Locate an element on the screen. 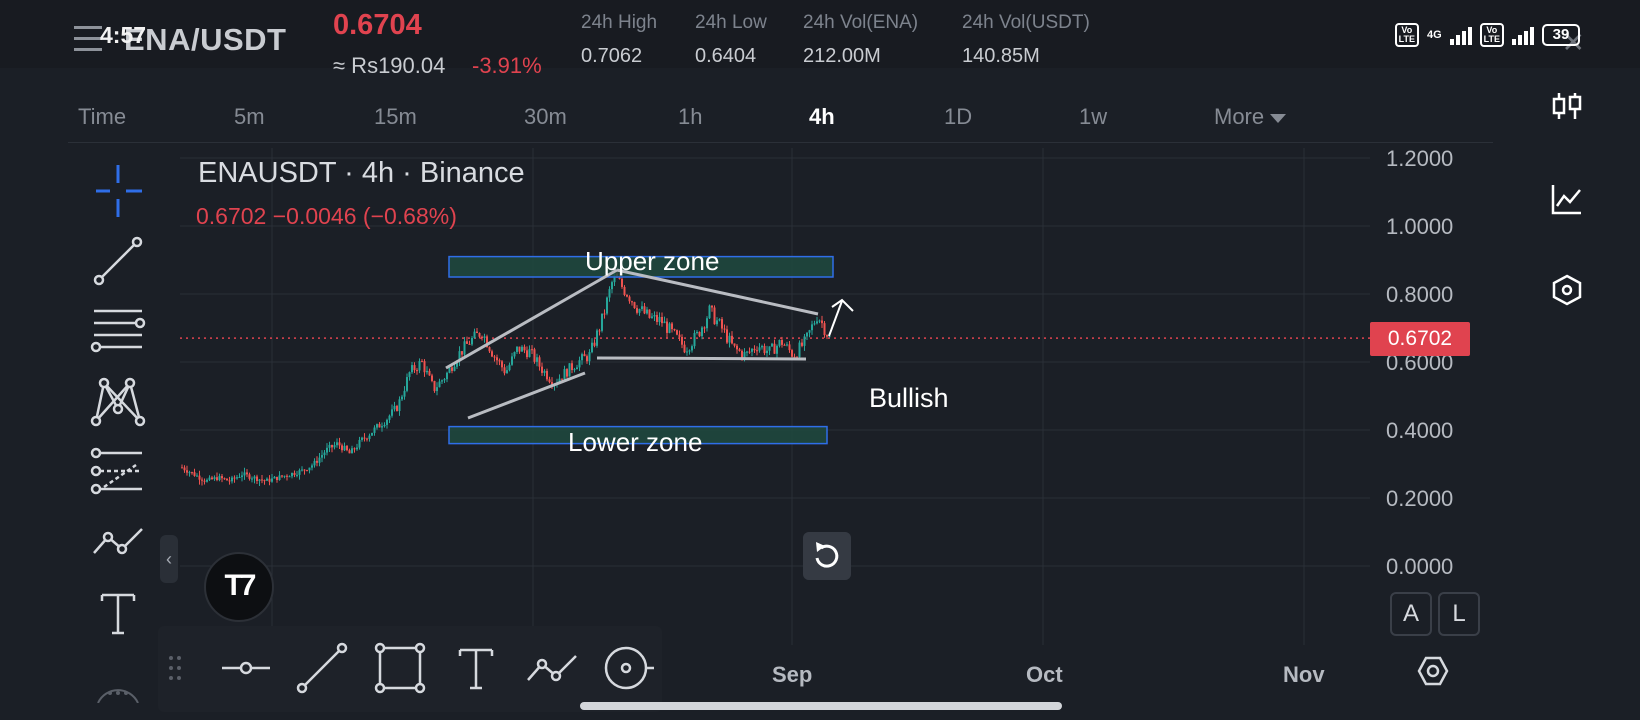 Image resolution: width=1640 pixels, height=720 pixels. trendline-tool-icon is located at coordinates (118, 261).